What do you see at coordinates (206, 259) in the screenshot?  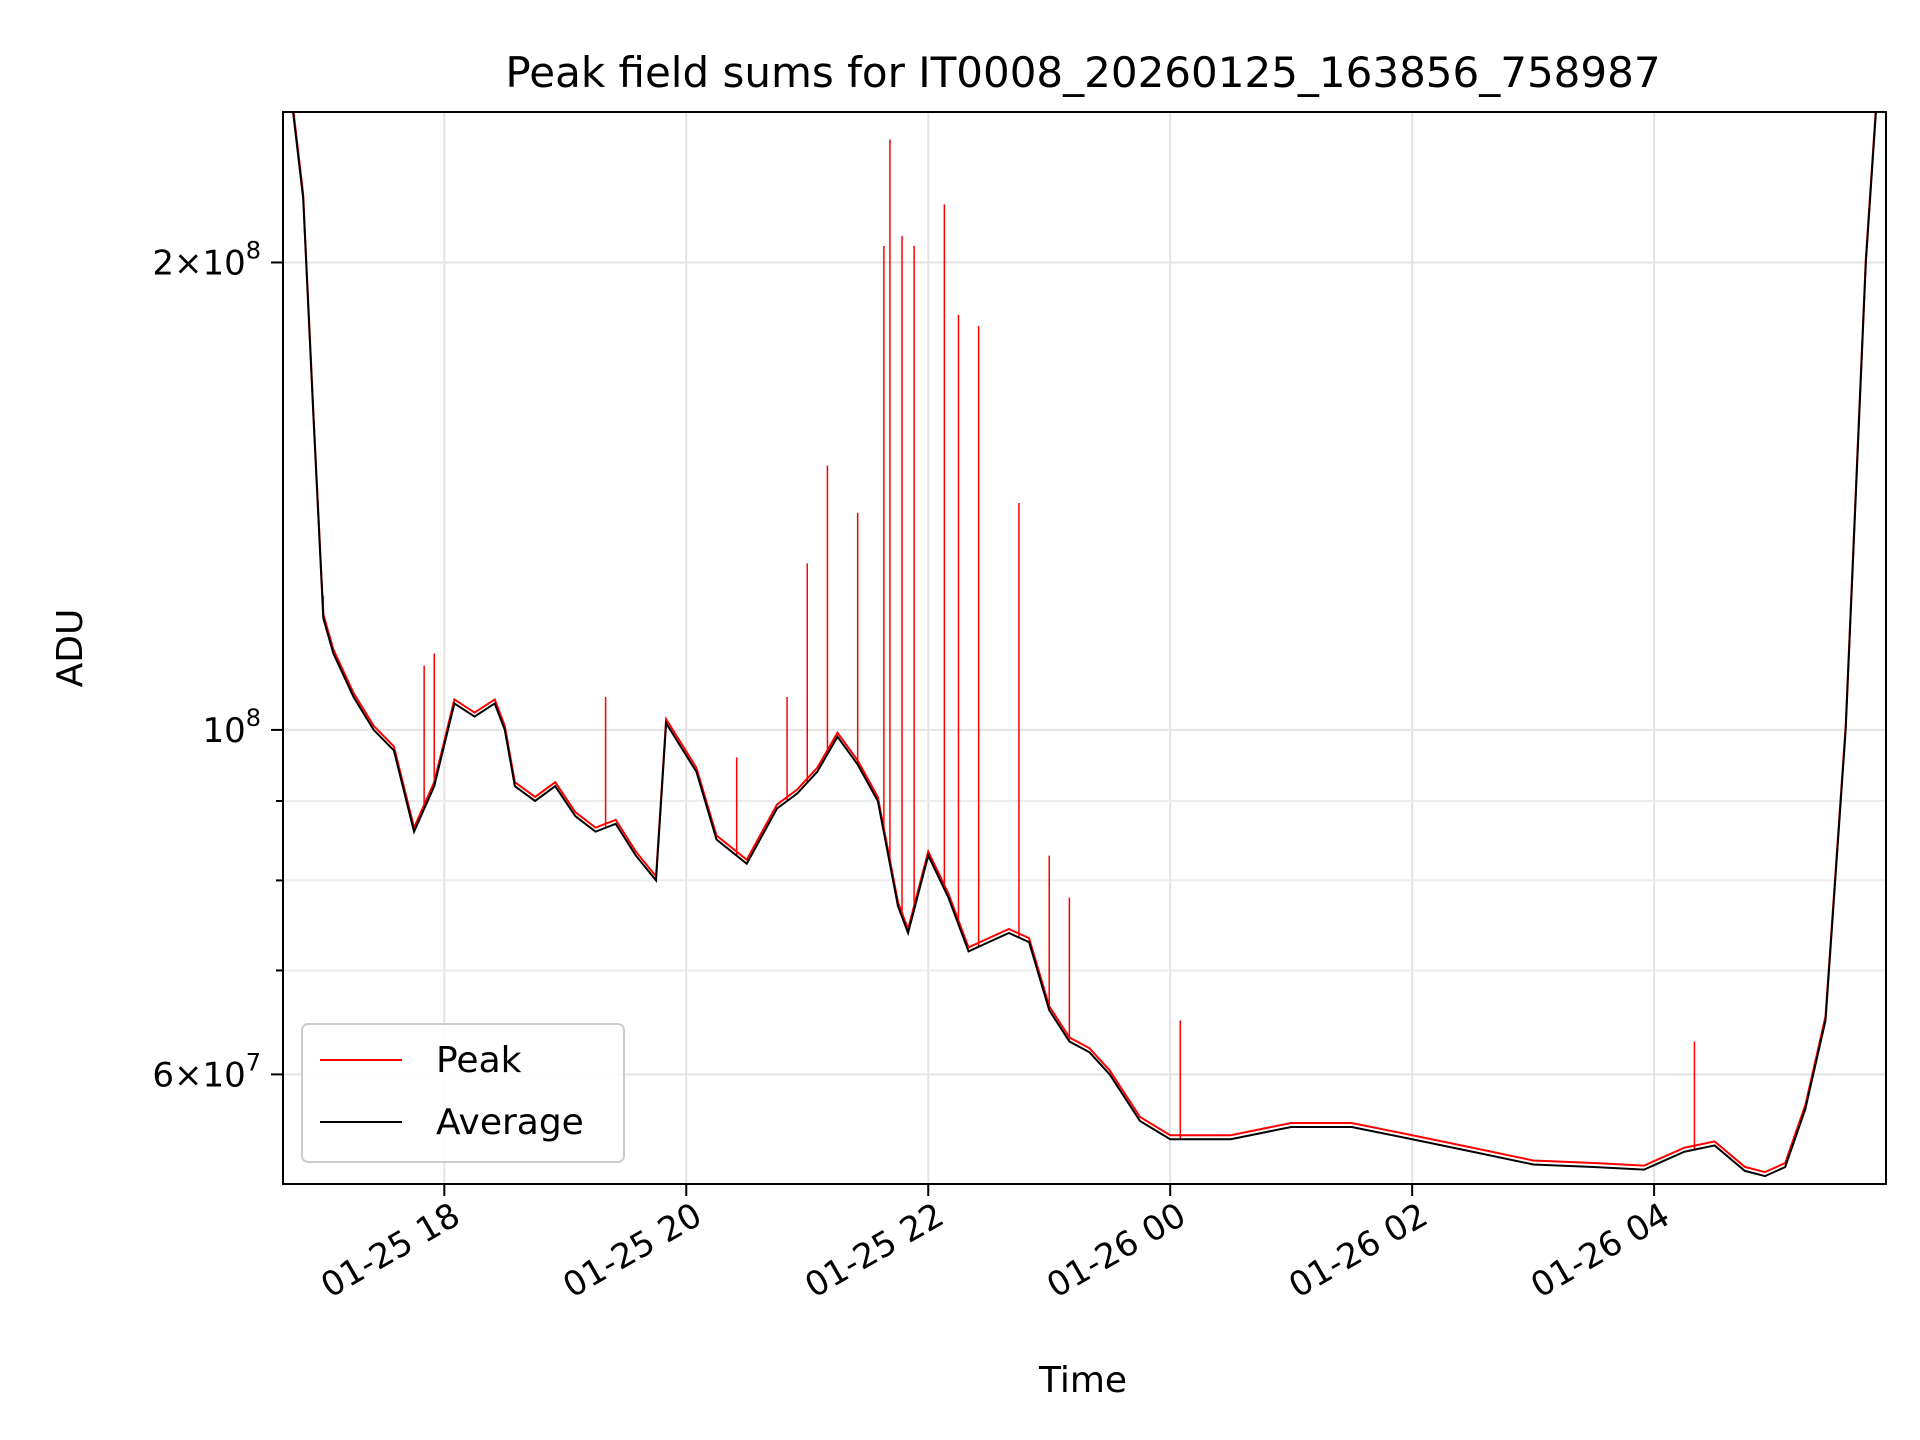 I see `y-tick-label: 2×108` at bounding box center [206, 259].